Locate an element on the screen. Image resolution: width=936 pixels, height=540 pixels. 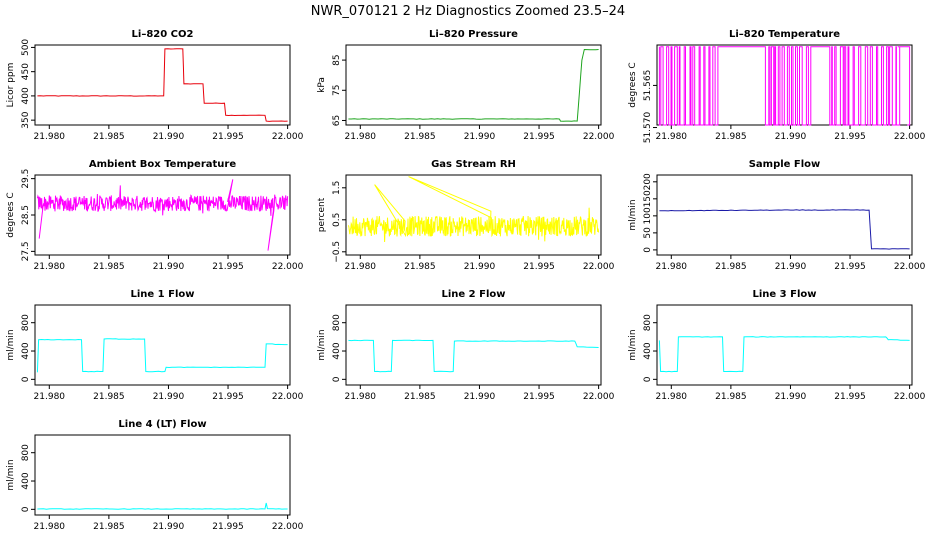
y-axis-label: kPa is located at coordinates (322, 85).